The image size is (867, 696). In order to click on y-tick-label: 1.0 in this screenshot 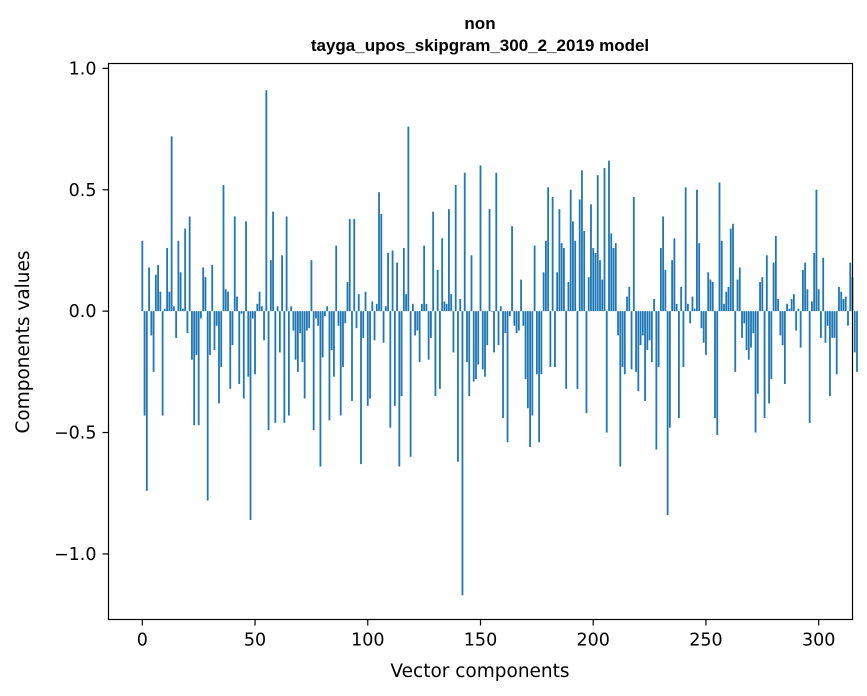, I will do `click(83, 69)`.